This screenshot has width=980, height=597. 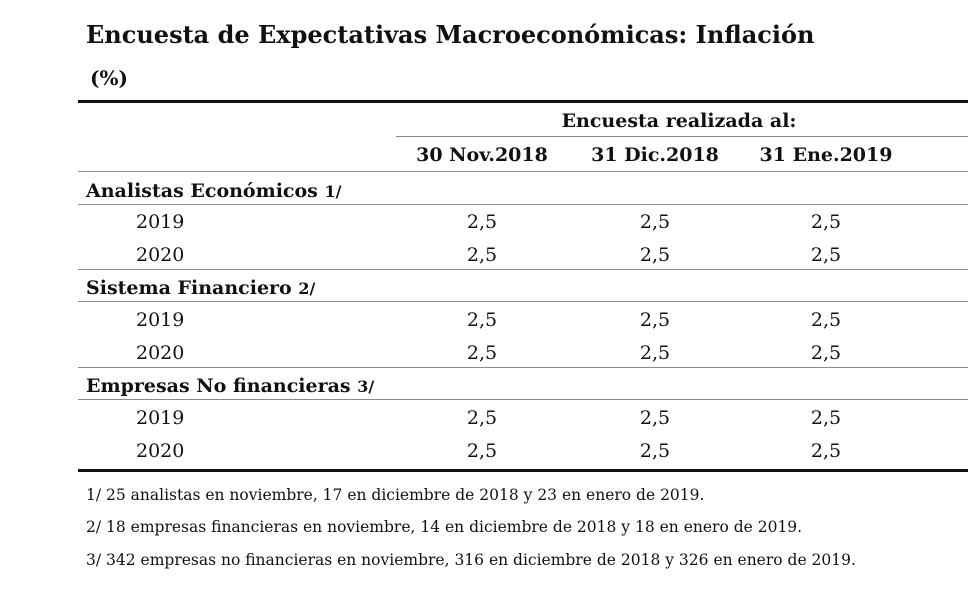 I want to click on section-label: Analistas Económicos 1/, so click(x=213, y=191).